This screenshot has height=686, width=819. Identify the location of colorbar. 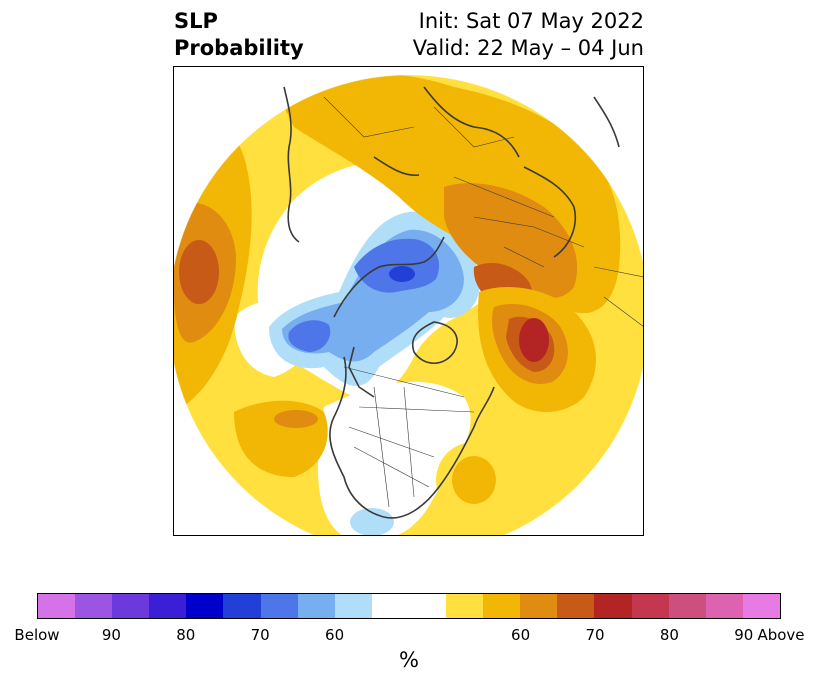
(409, 606).